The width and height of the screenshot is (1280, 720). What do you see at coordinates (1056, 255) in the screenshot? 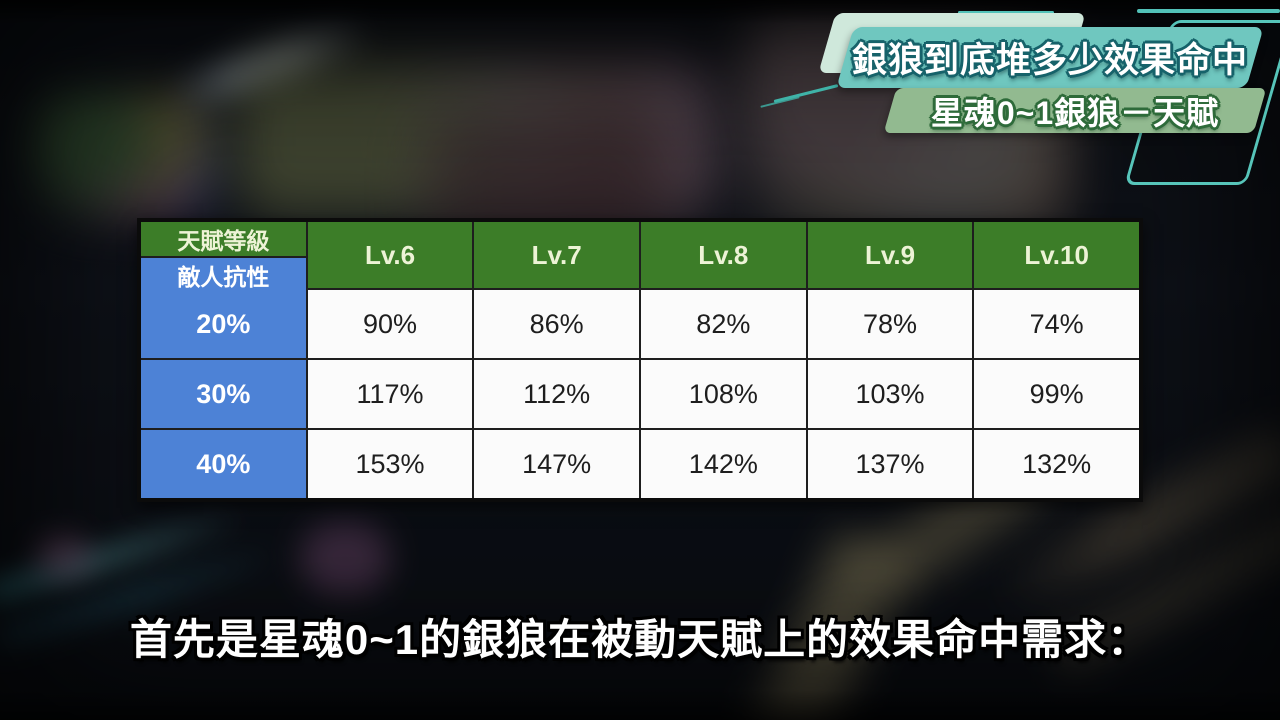
I see `column-header: Lv.10` at bounding box center [1056, 255].